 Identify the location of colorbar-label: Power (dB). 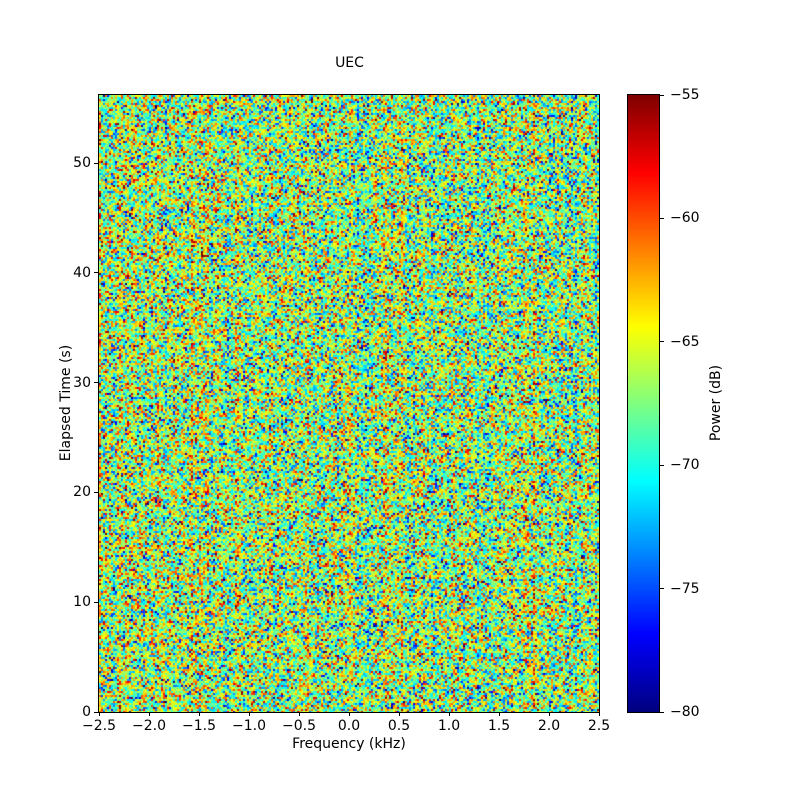
(716, 403).